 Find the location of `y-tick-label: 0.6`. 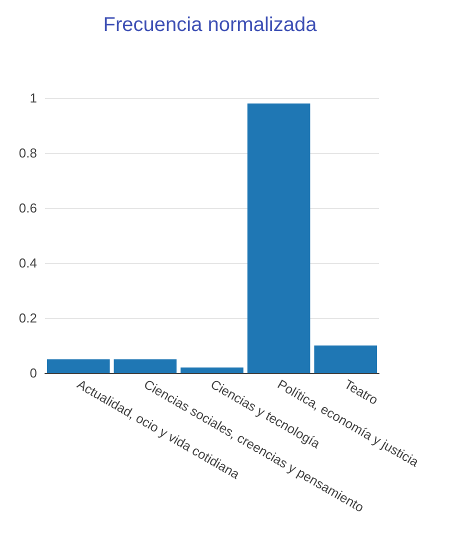

y-tick-label: 0.6 is located at coordinates (27, 208).